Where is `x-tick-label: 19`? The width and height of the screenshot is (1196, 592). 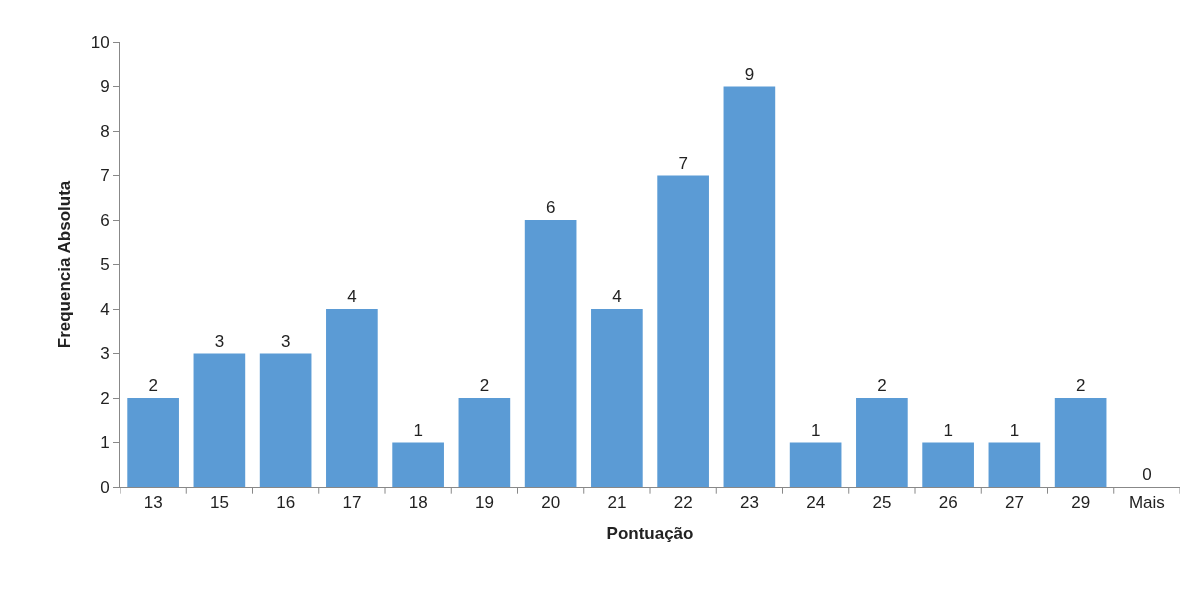
x-tick-label: 19 is located at coordinates (484, 503).